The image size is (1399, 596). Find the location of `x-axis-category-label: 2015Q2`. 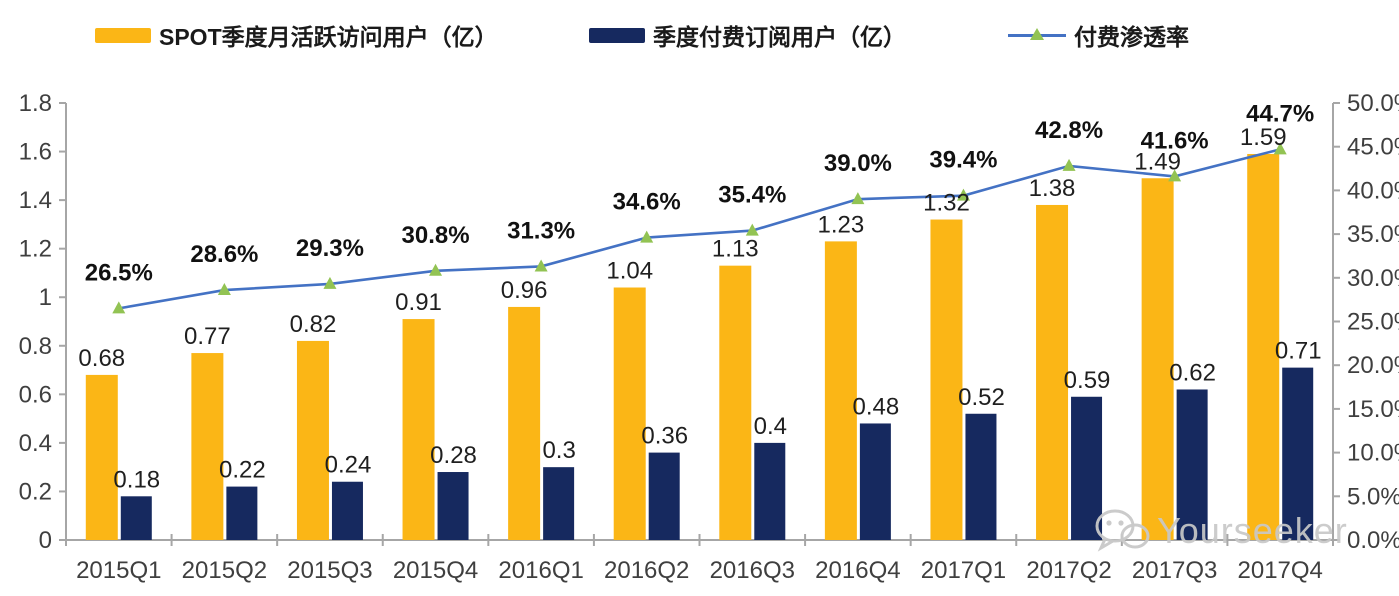

x-axis-category-label: 2015Q2 is located at coordinates (224, 570).